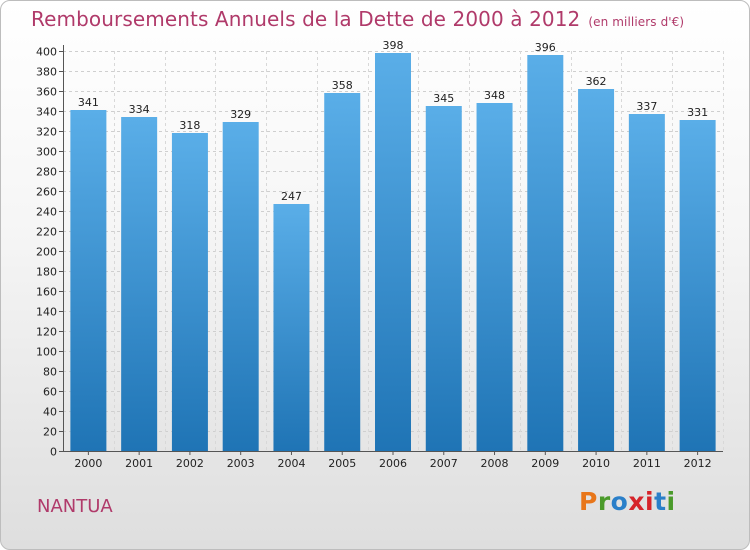  What do you see at coordinates (240, 114) in the screenshot?
I see `value-label: 329` at bounding box center [240, 114].